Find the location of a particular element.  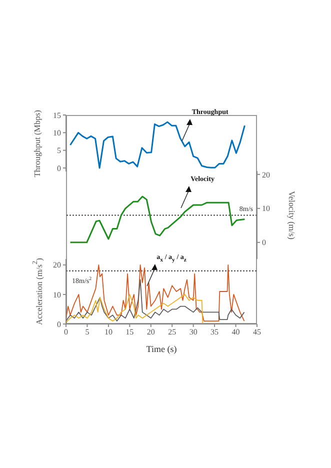

x-tick-label: 15 is located at coordinates (130, 332).